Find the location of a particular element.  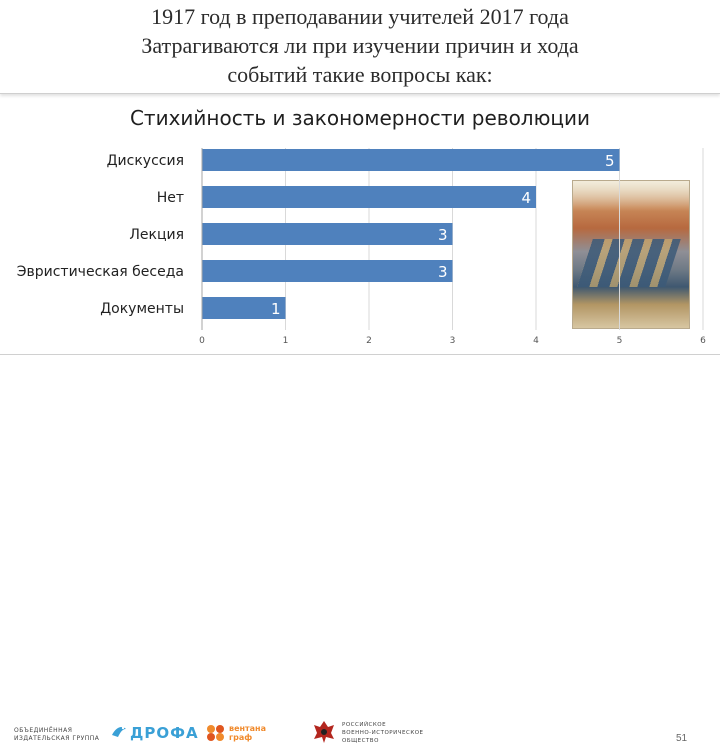

drofa-logo-text: ДРОФА is located at coordinates (164, 733).